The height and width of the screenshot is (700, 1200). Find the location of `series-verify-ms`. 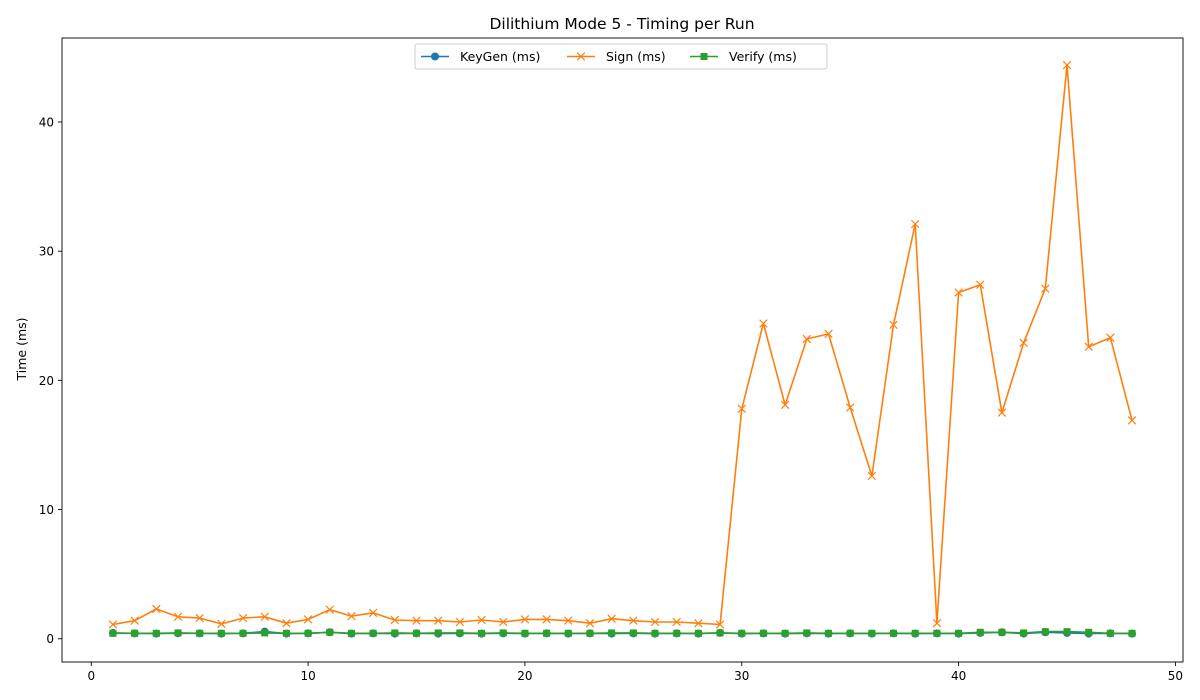

series-verify-ms is located at coordinates (622, 632).